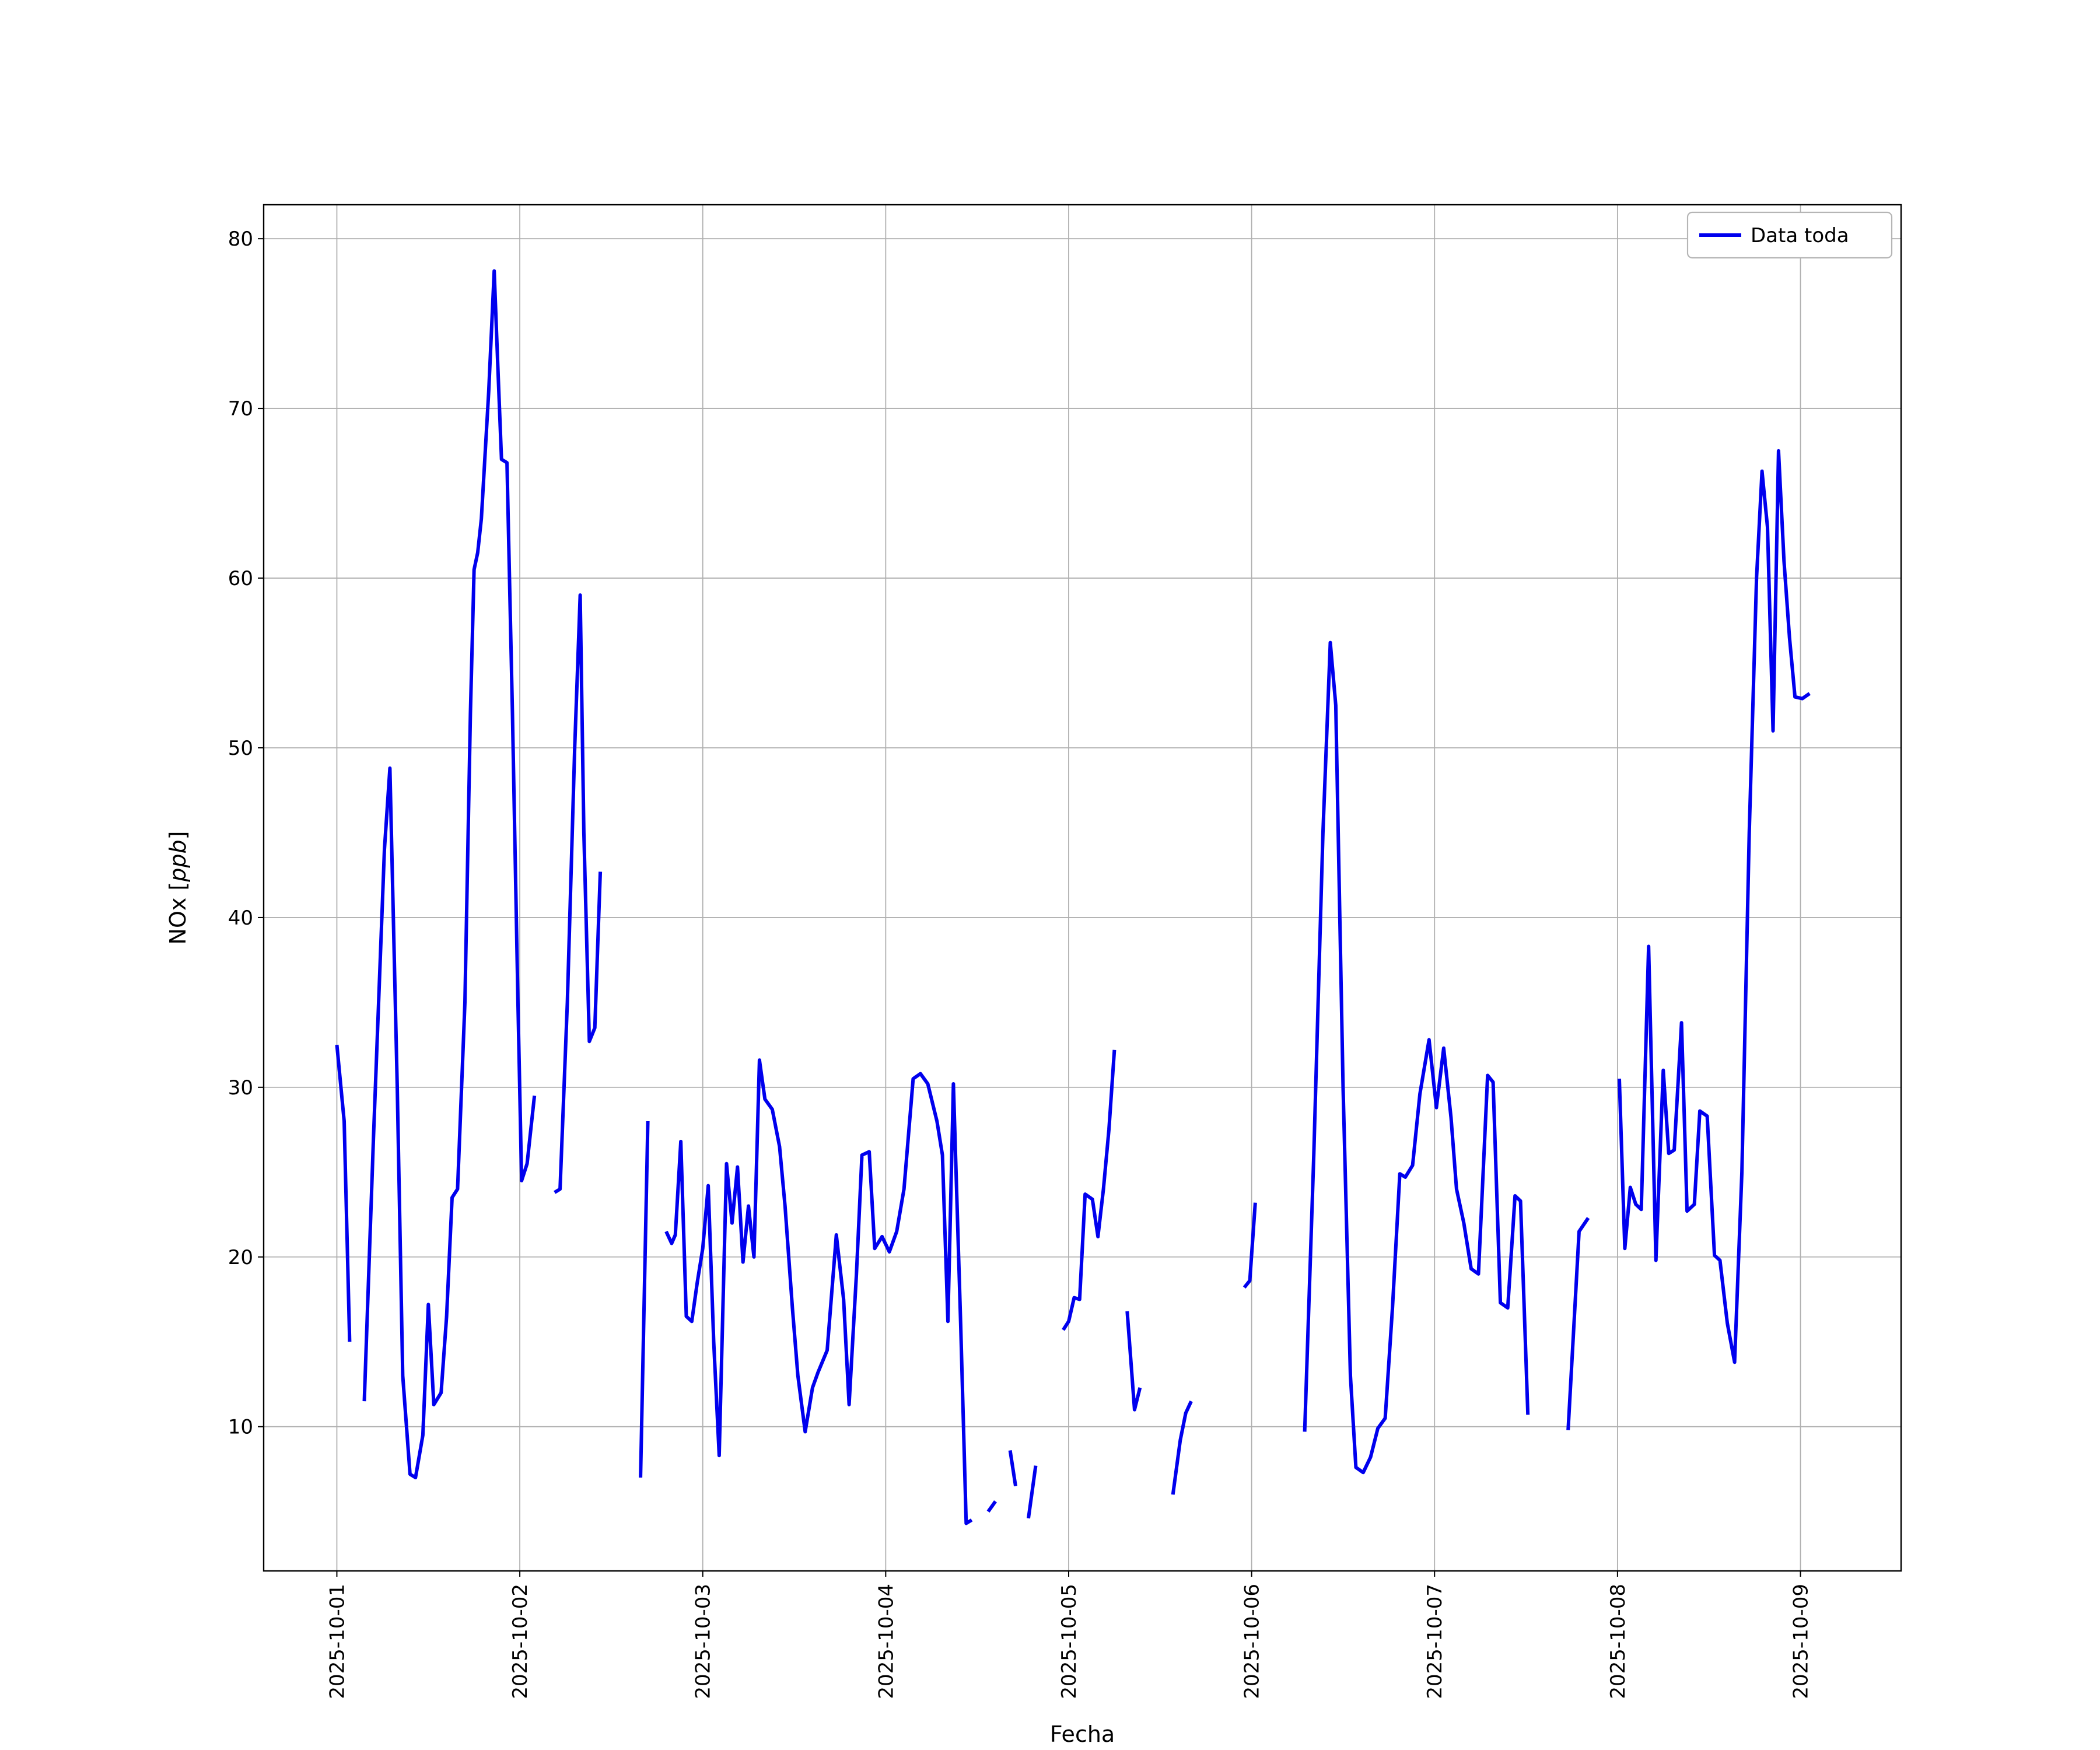 The height and width of the screenshot is (1750, 2100). I want to click on y-tick-label: 60, so click(240, 578).